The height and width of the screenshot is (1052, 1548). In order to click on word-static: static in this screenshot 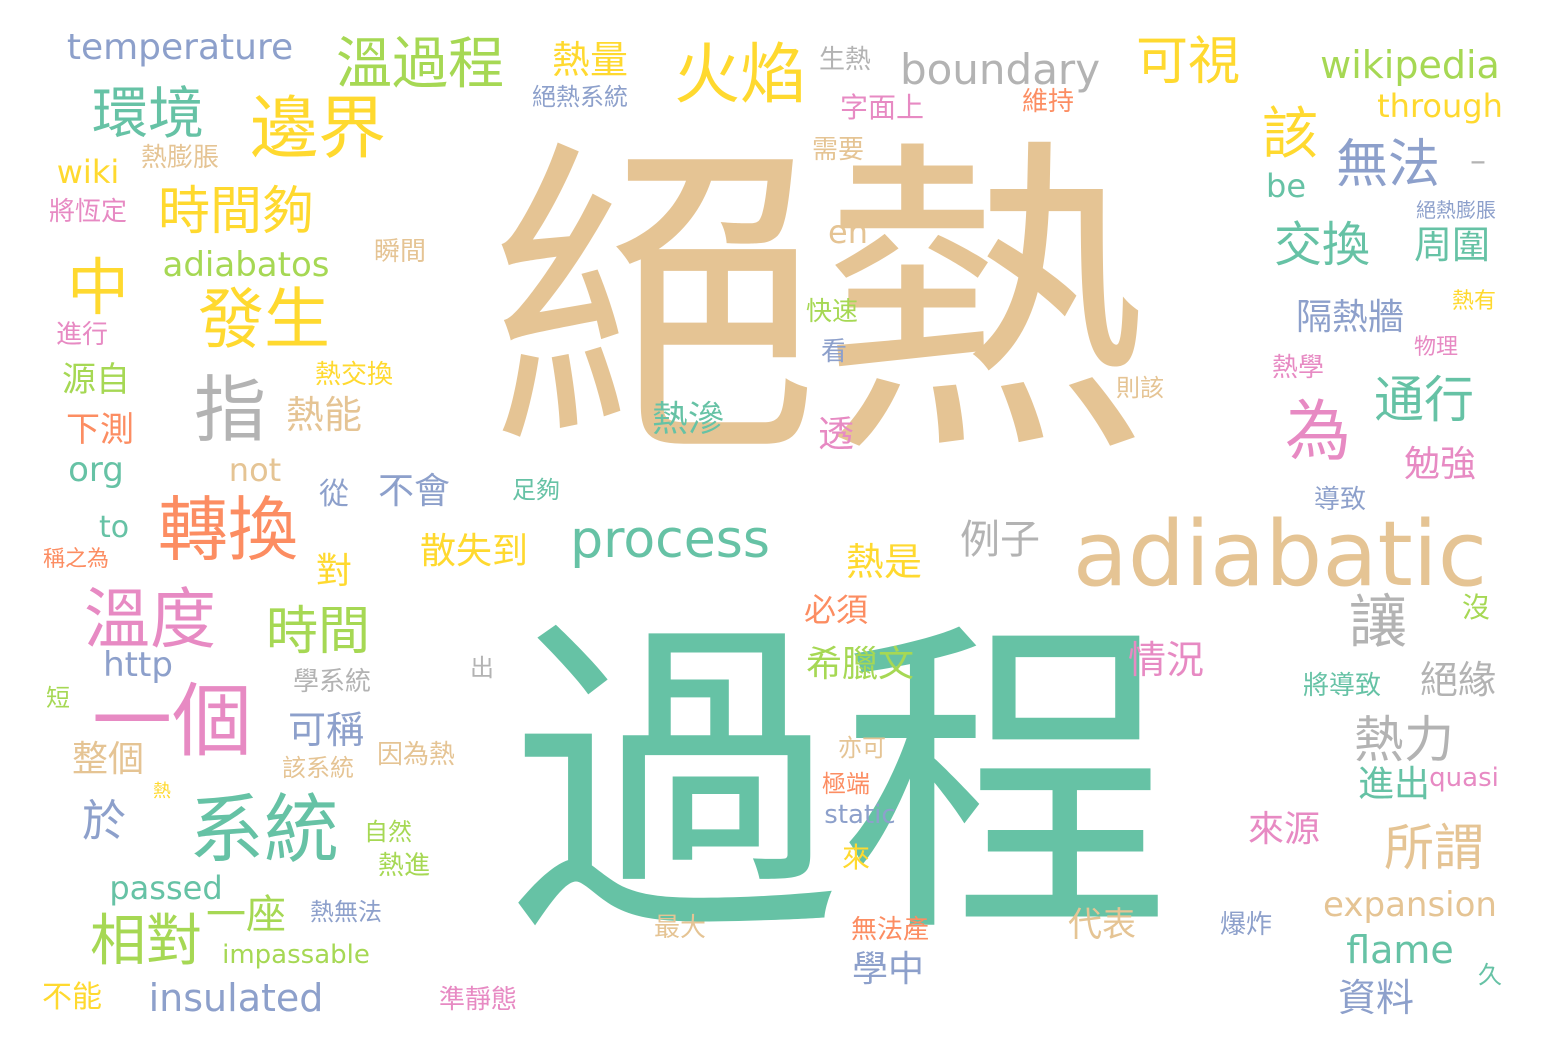, I will do `click(860, 815)`.